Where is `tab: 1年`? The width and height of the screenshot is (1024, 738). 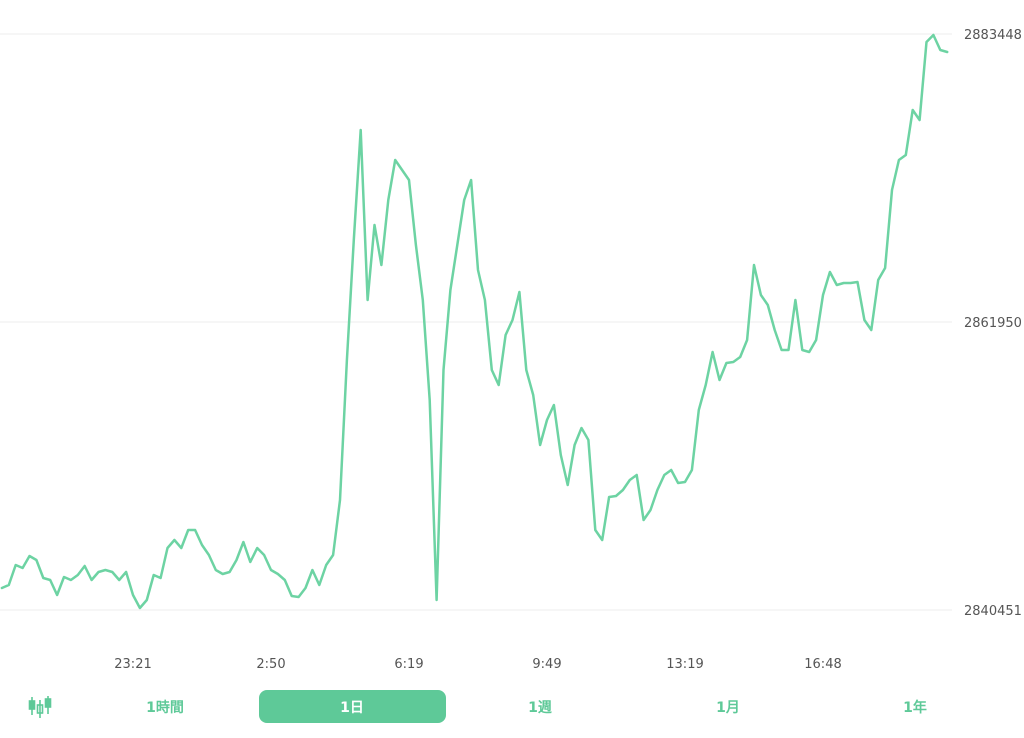 tab: 1年 is located at coordinates (915, 707).